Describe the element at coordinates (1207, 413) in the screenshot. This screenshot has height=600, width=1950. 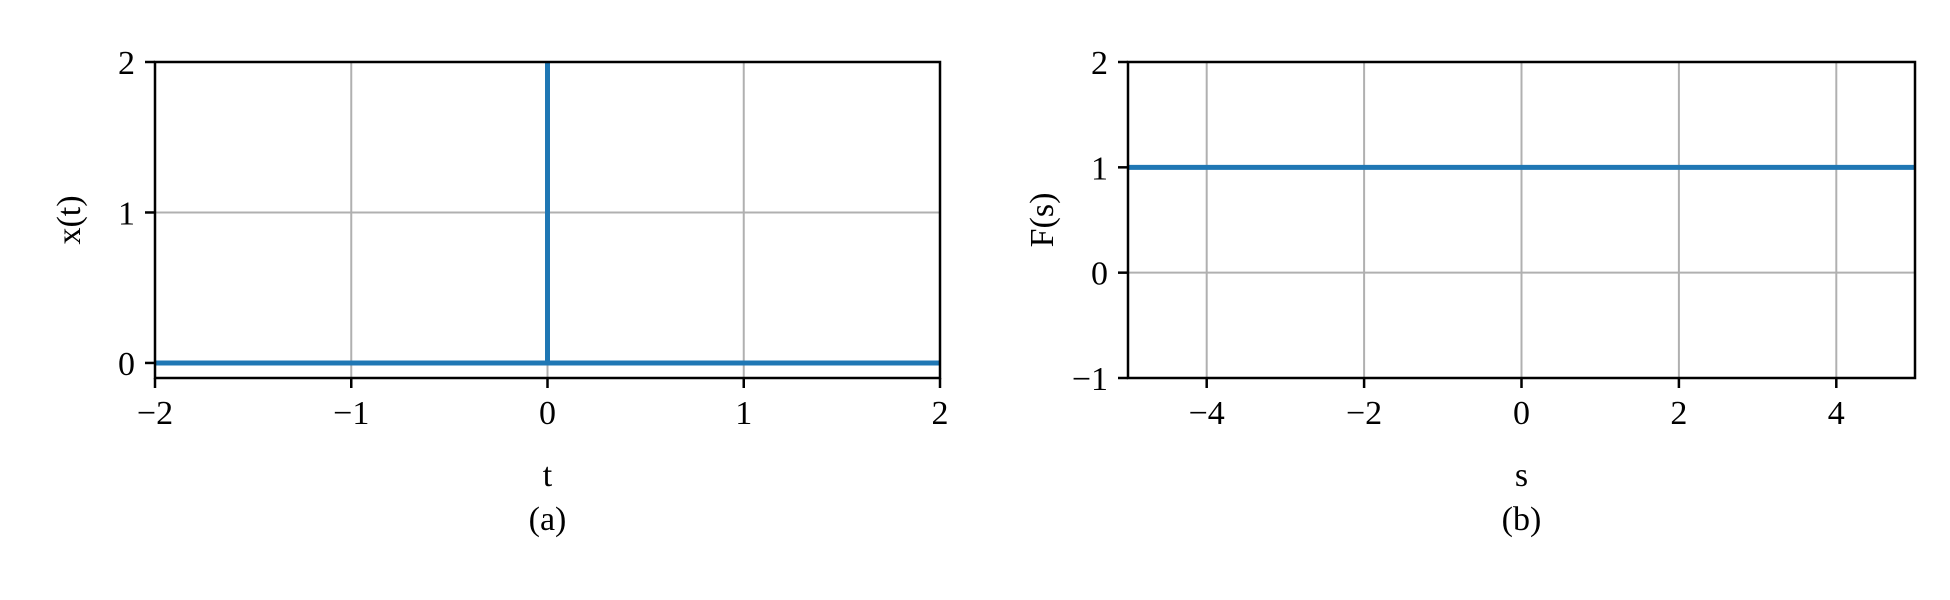
I see `x-tick-label: −4` at that location.